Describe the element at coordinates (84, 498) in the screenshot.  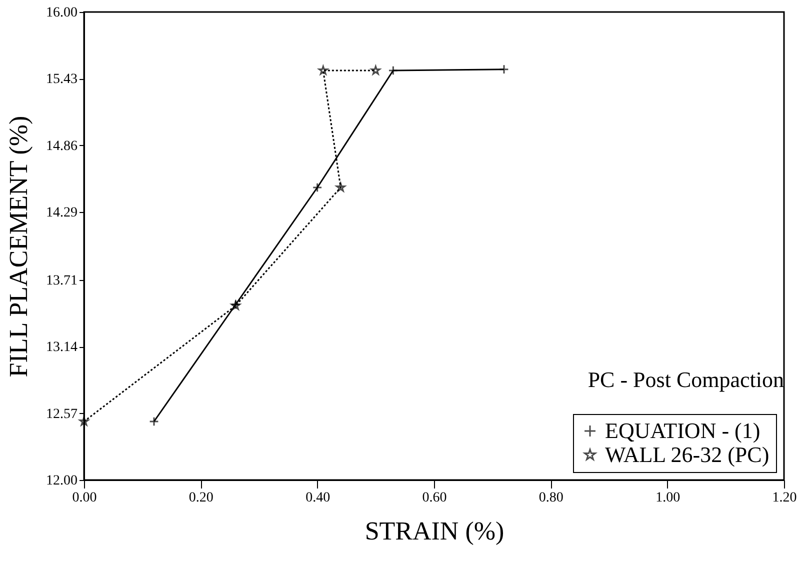
I see `x-tick-label: 0.00` at that location.